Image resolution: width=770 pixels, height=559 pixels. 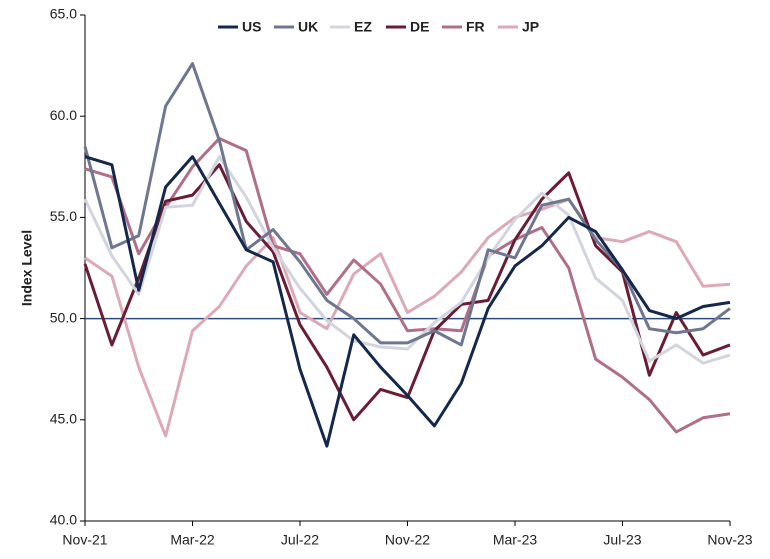 I want to click on legend-label: EZ, so click(x=363, y=27).